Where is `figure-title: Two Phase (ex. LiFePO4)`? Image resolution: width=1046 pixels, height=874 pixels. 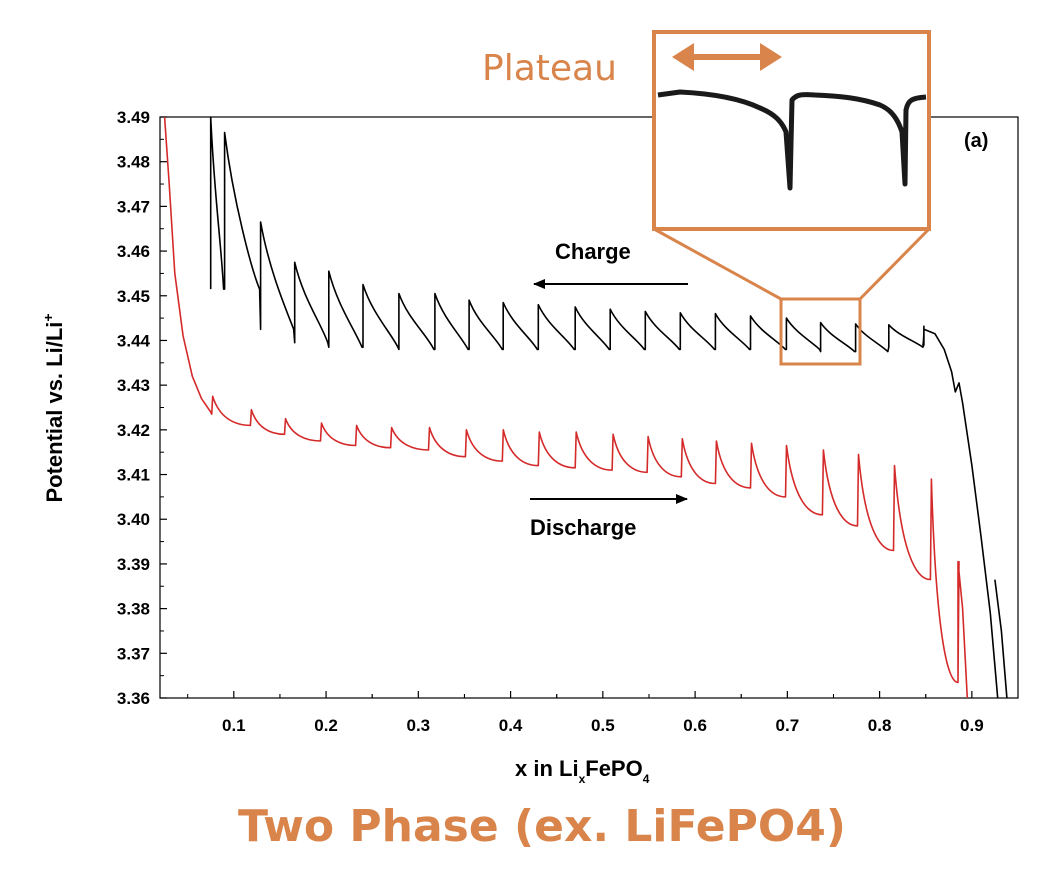
figure-title: Two Phase (ex. LiFePO4) is located at coordinates (542, 826).